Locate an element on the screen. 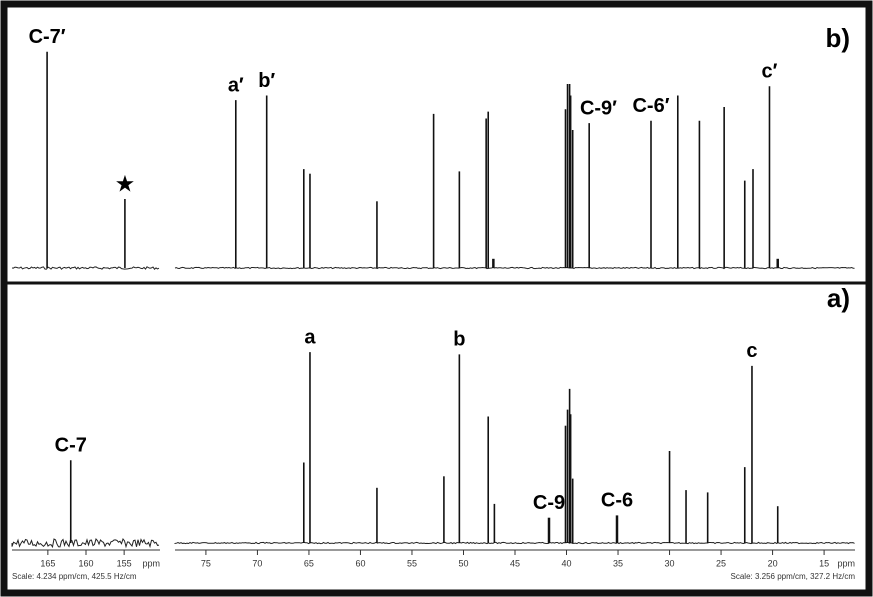 The image size is (873, 597). x-tick-label: 35 is located at coordinates (618, 563).